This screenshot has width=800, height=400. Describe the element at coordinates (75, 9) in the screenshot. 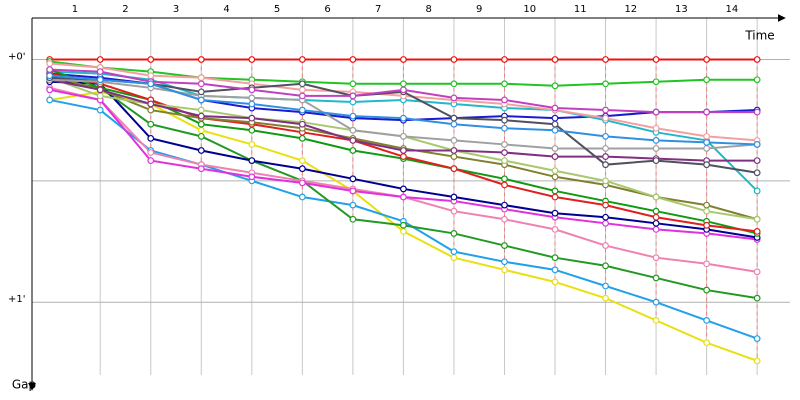

I see `x-tick-label: 1` at that location.